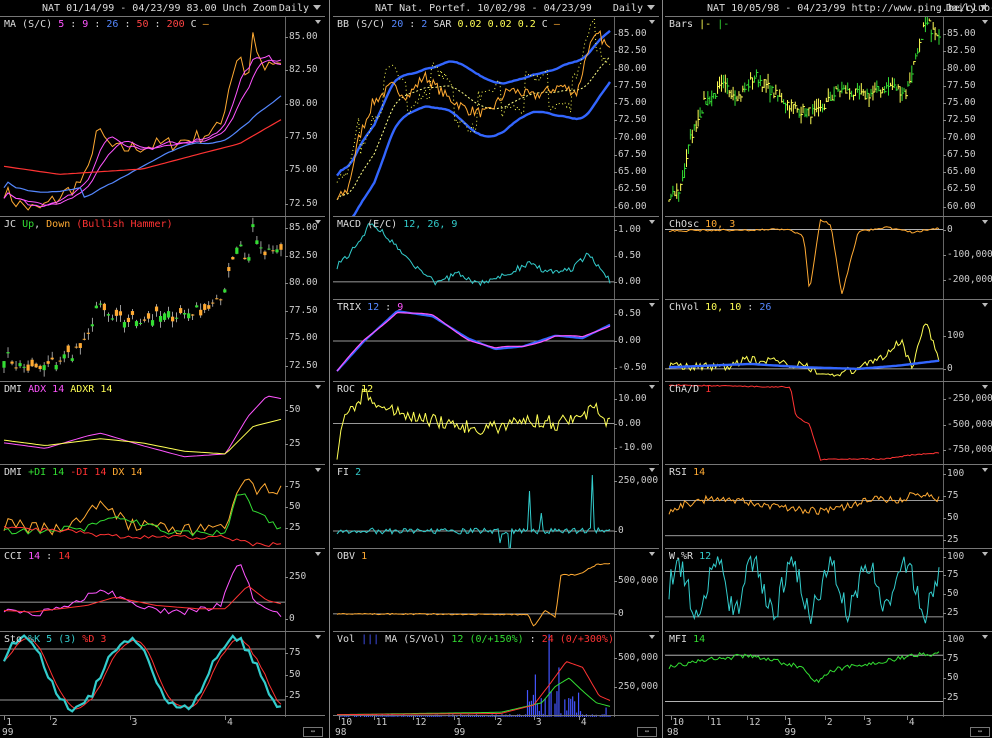  Describe the element at coordinates (702, 224) in the screenshot. I see `panel-title: ChOsc 10, 3` at that location.